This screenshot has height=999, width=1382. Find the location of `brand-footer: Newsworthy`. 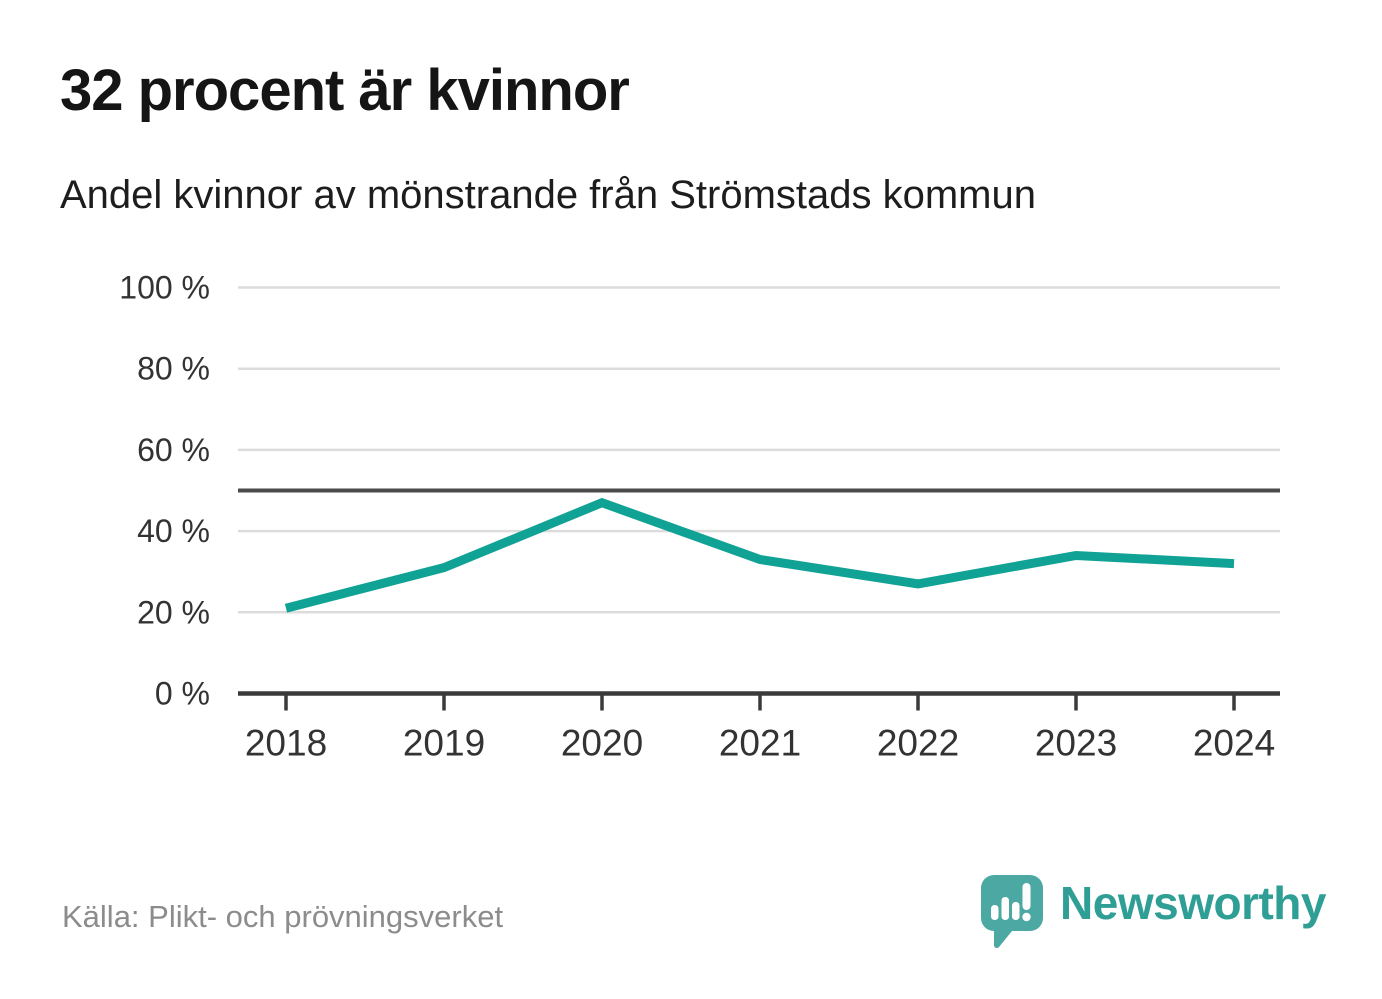

brand-footer: Newsworthy is located at coordinates (1151, 910).